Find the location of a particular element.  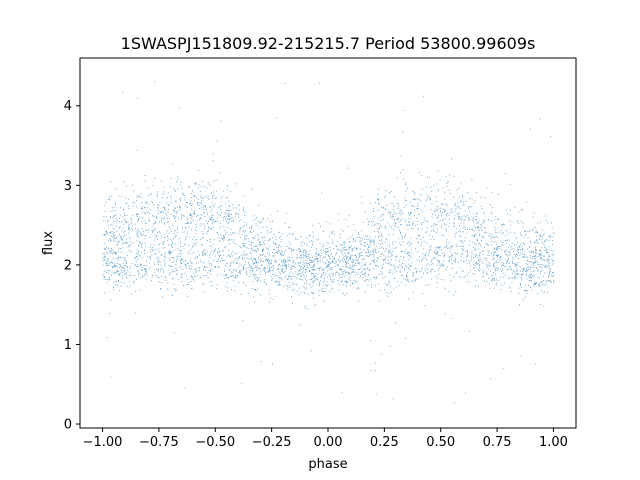

x-axis-ticks: −1.00 −0.75 −0.50 −0.25 0.00 0.25 0.50 0.75 1.00 is located at coordinates (325, 439).